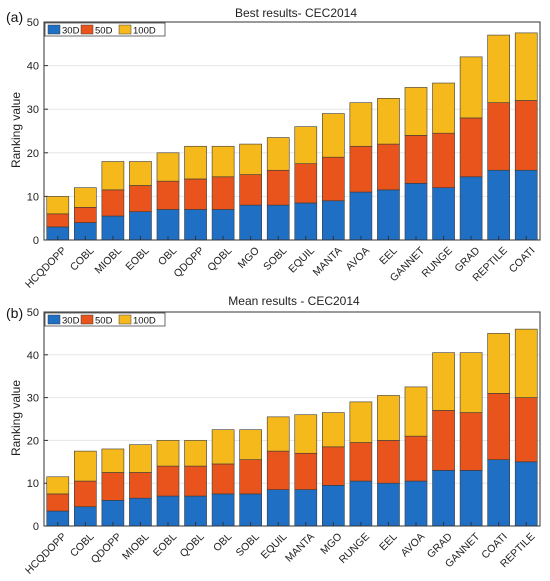 This screenshot has height=581, width=550. I want to click on y-axis-label: Ranking value, so click(16, 418).